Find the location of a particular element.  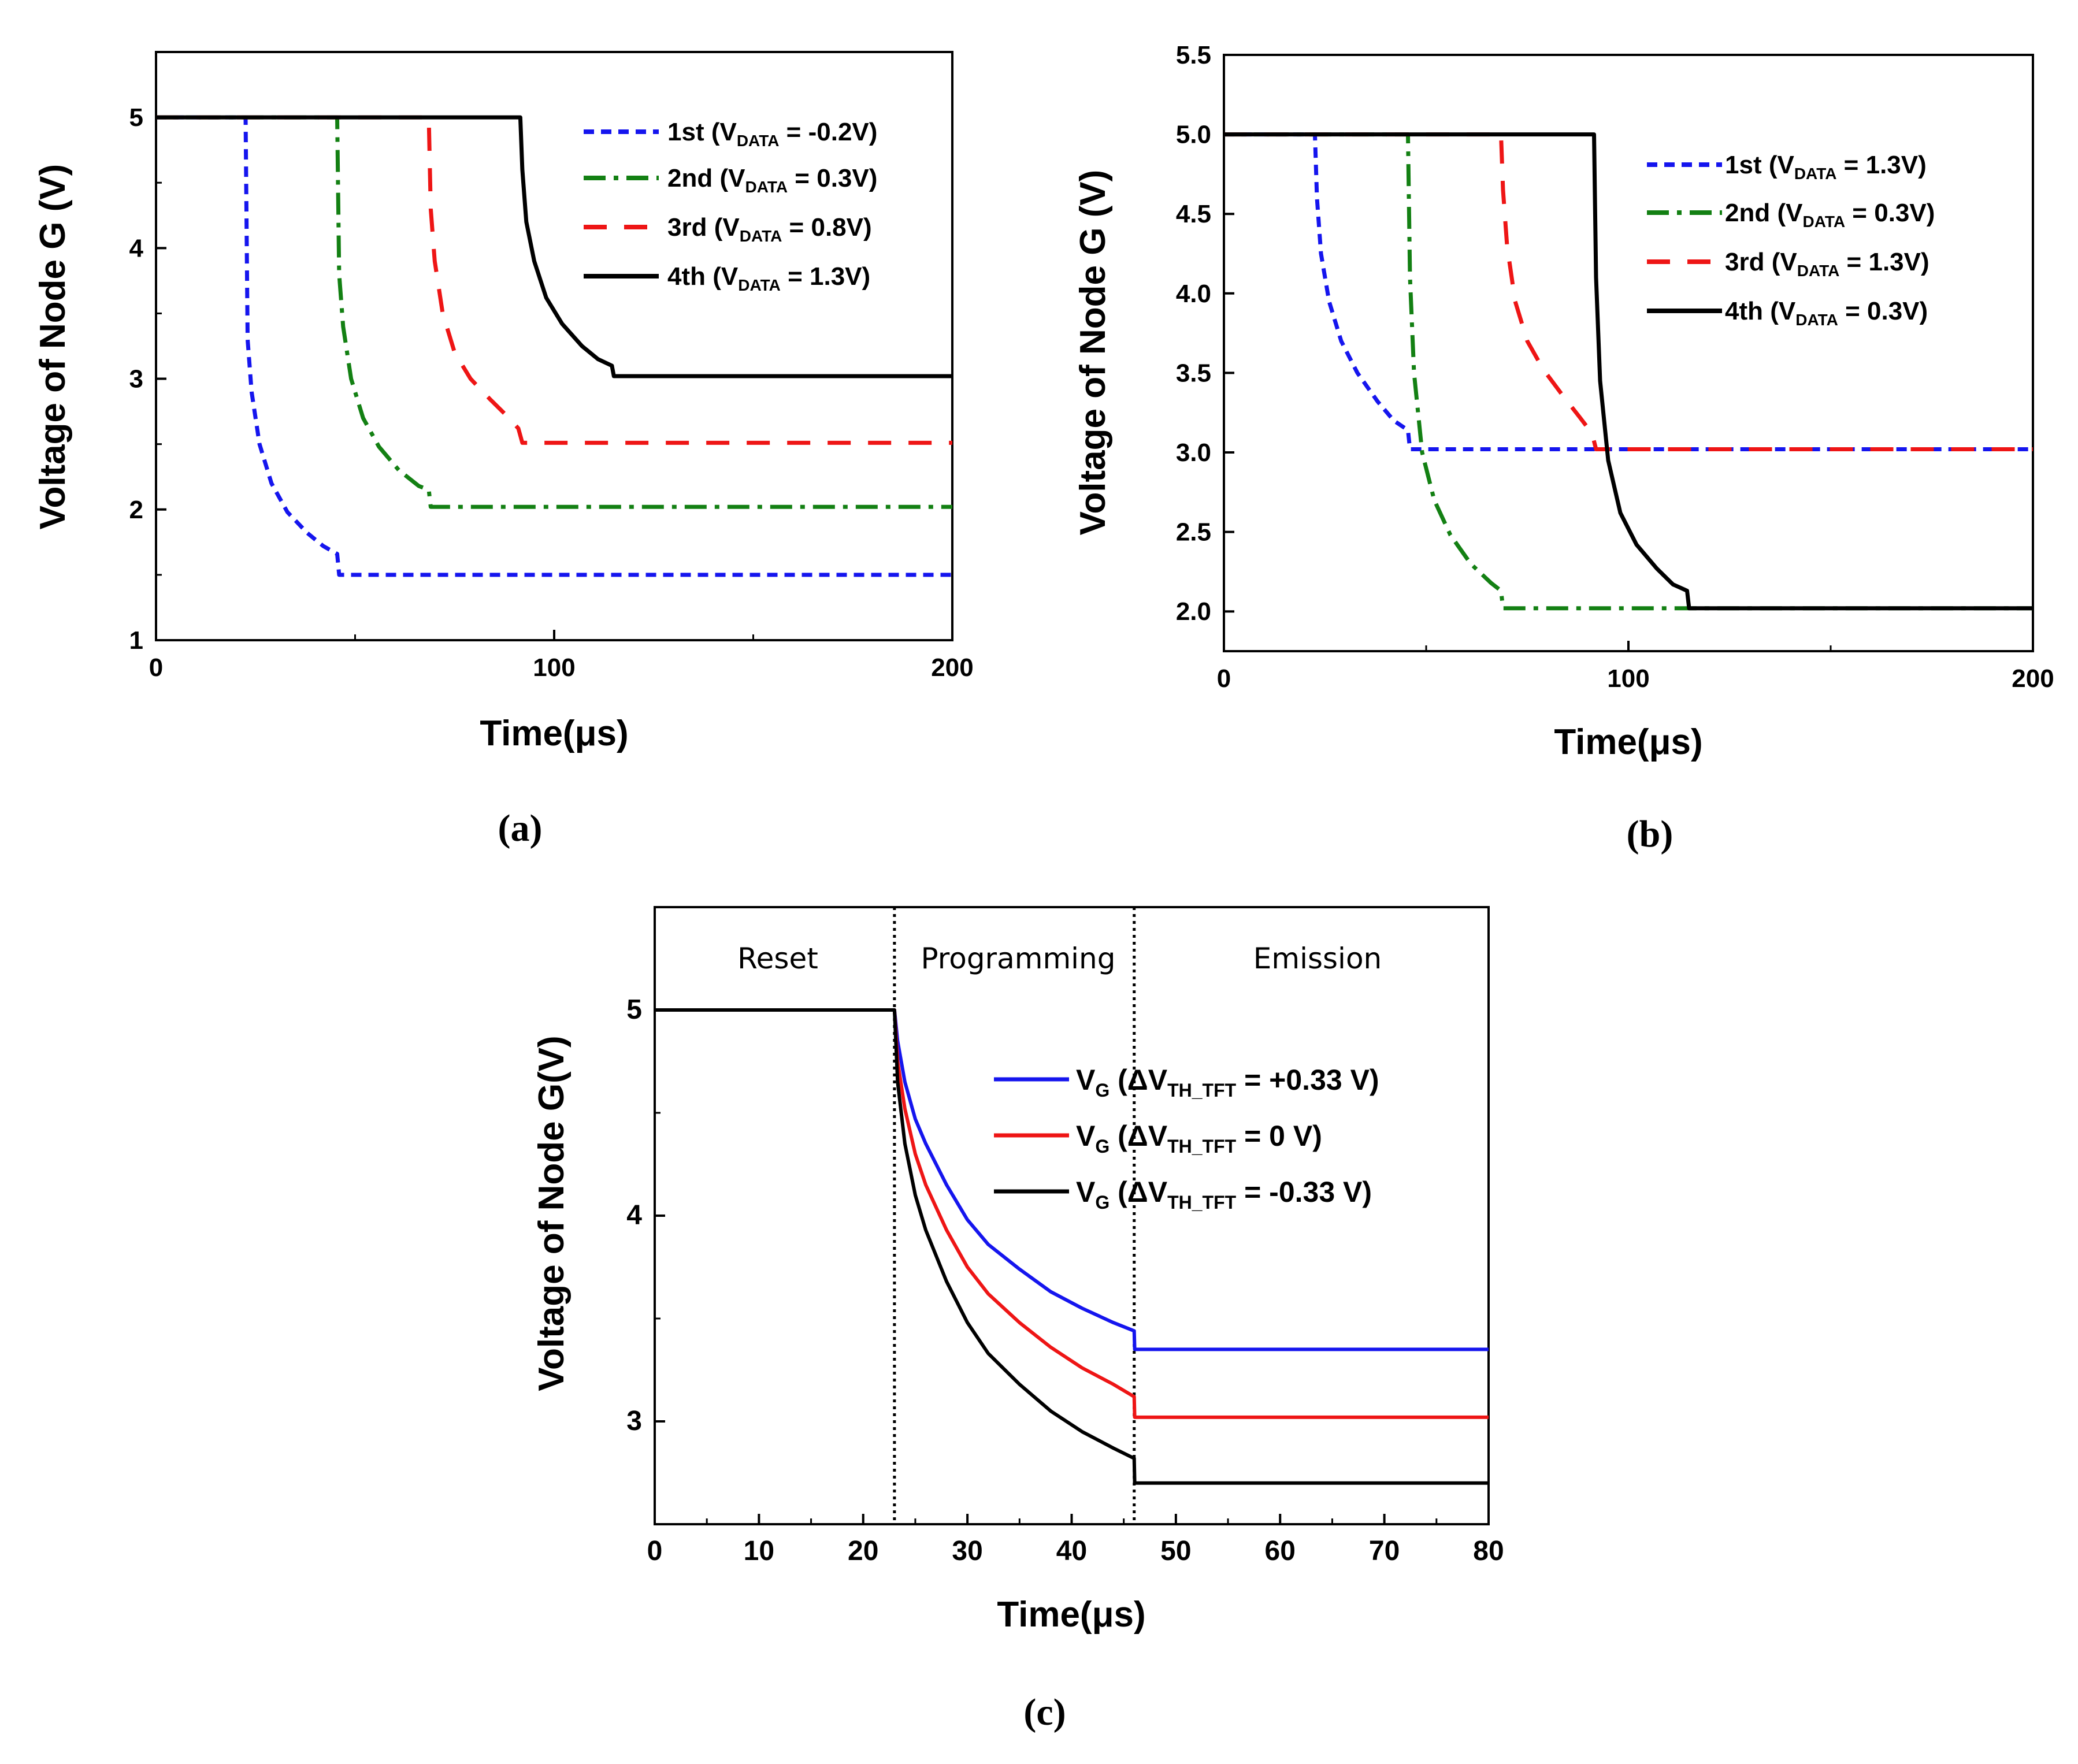

svg-text: 1st (VDATA = 1.3V) is located at coordinates (1826, 167).